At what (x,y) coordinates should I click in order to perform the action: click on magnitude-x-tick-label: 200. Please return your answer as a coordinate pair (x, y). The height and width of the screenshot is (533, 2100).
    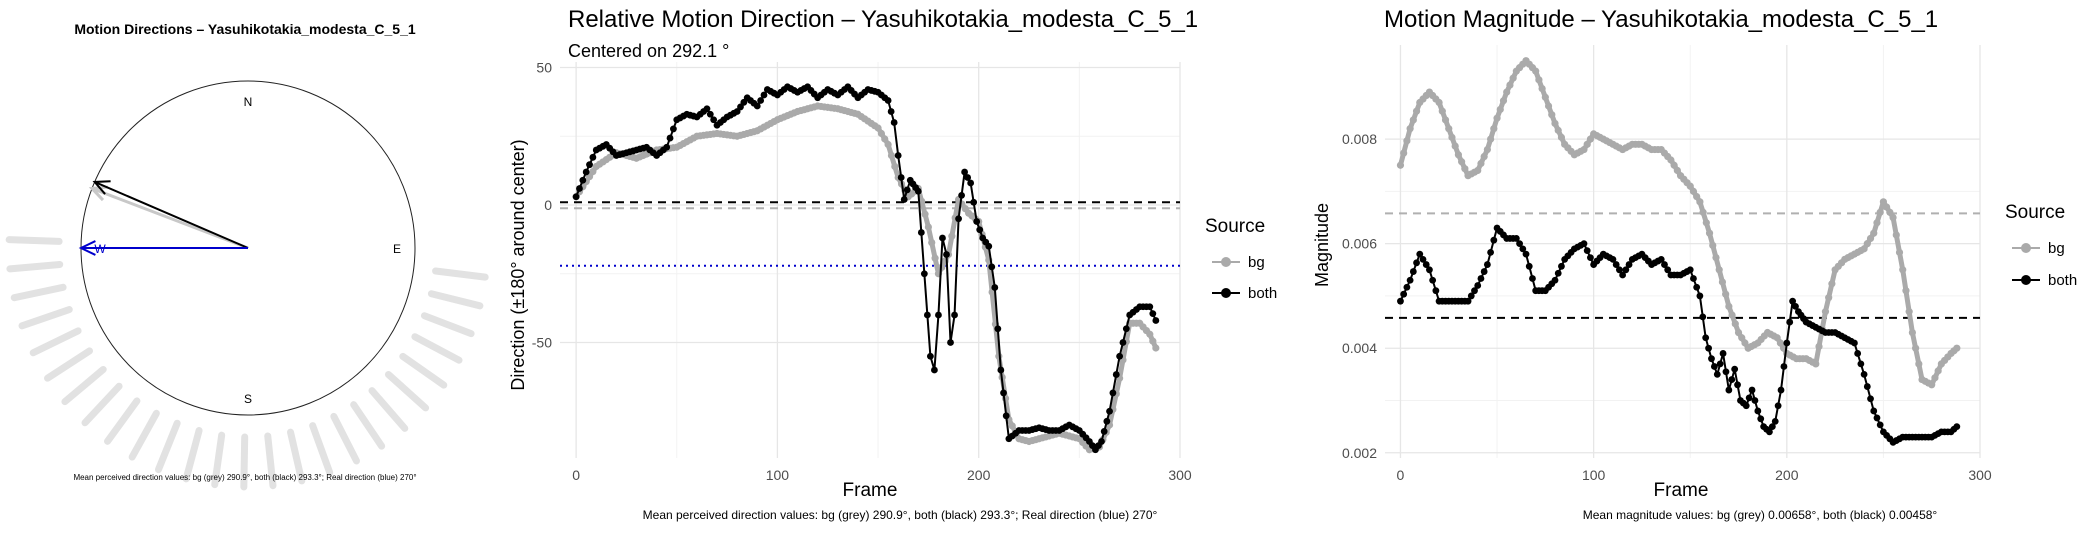
    Looking at the image, I should click on (1787, 475).